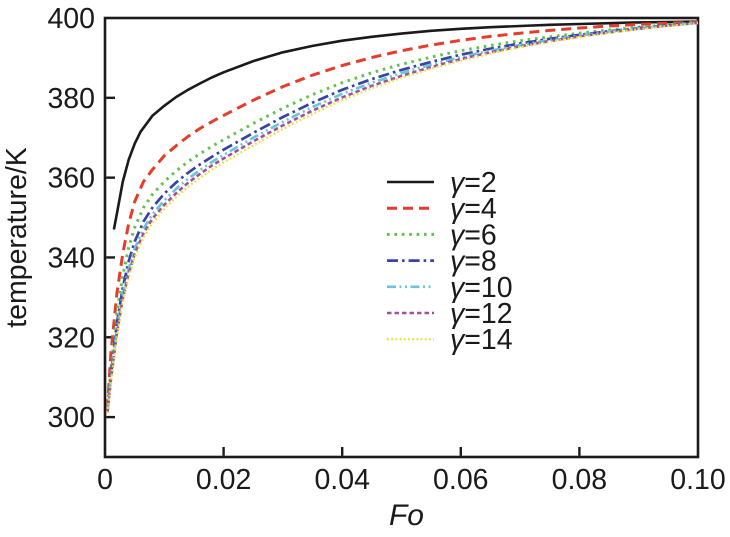  Describe the element at coordinates (488, 340) in the screenshot. I see `legend-gamma-value: =14` at that location.